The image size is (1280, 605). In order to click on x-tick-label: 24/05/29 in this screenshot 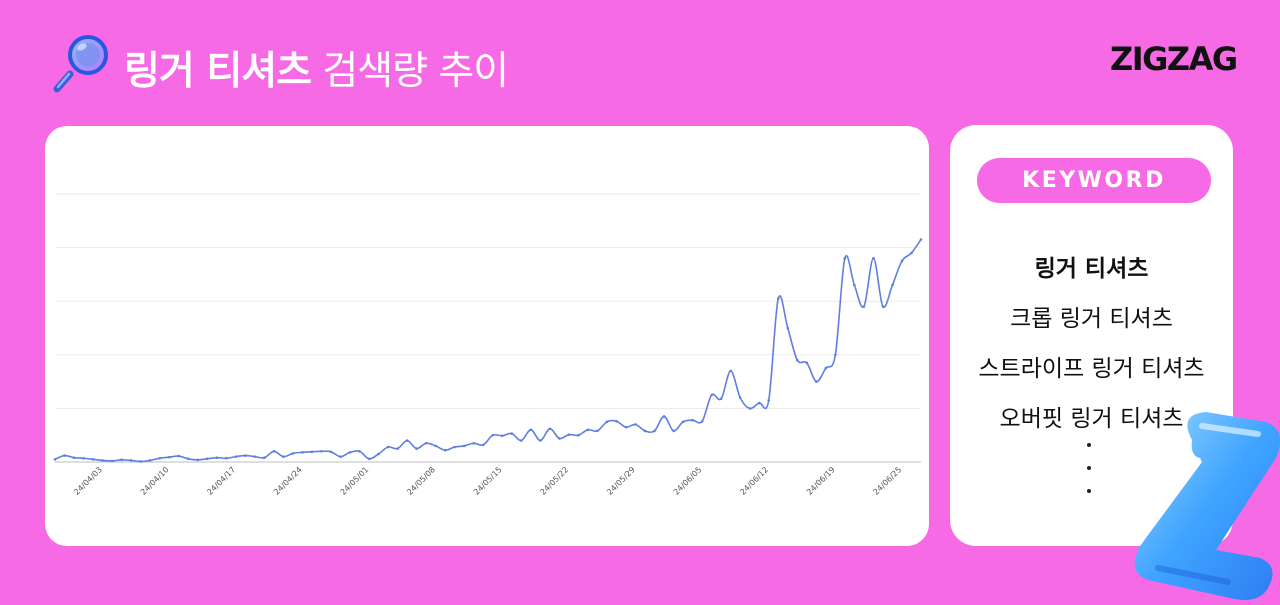, I will do `click(621, 481)`.